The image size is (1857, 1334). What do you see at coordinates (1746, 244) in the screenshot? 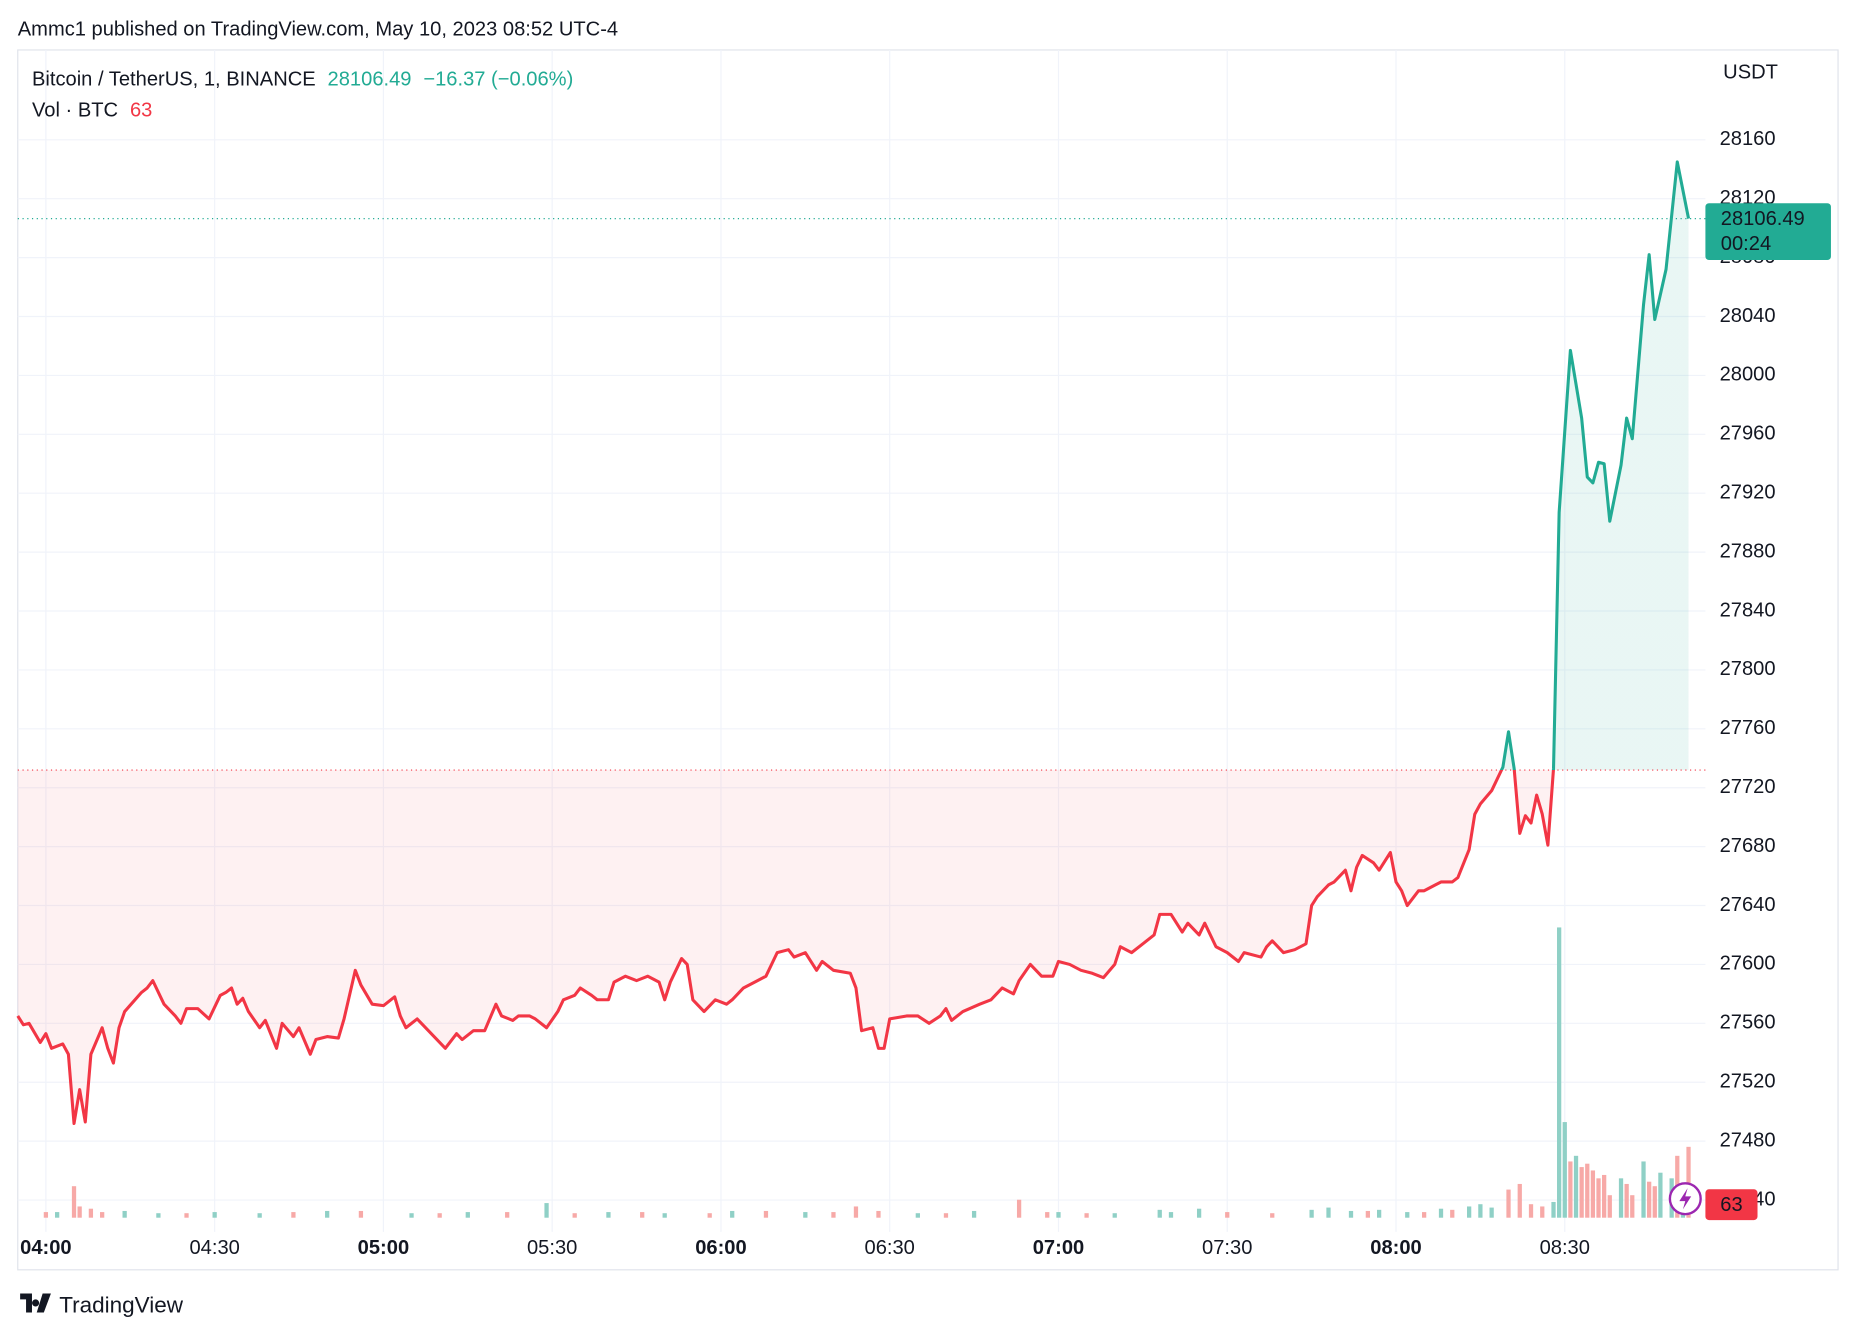
I see `countdown: 00:24` at bounding box center [1746, 244].